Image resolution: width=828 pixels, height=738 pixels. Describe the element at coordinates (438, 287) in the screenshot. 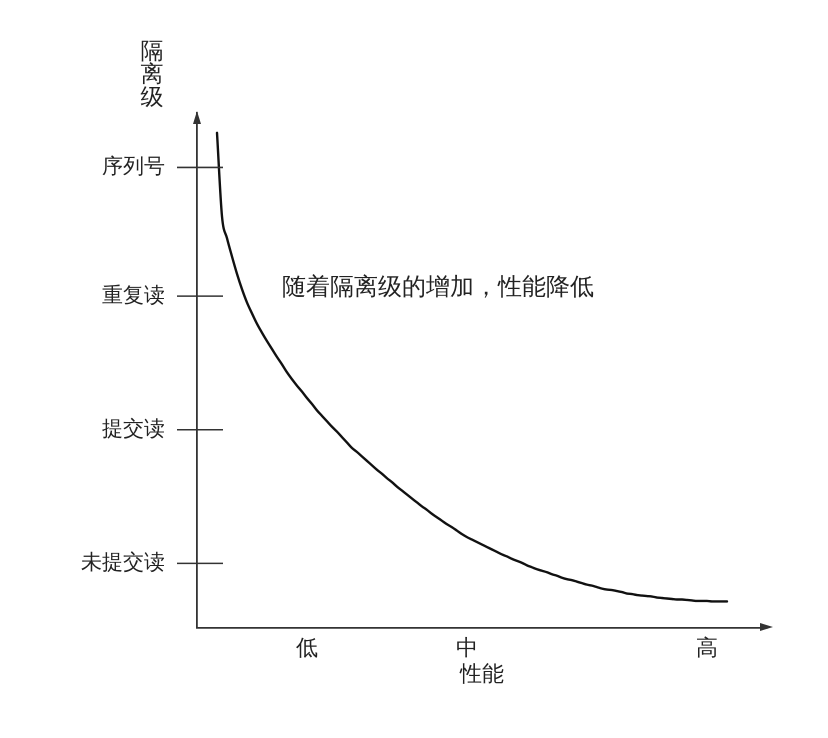

I see `annotation: 随着隔离级的增加，性能降低` at that location.